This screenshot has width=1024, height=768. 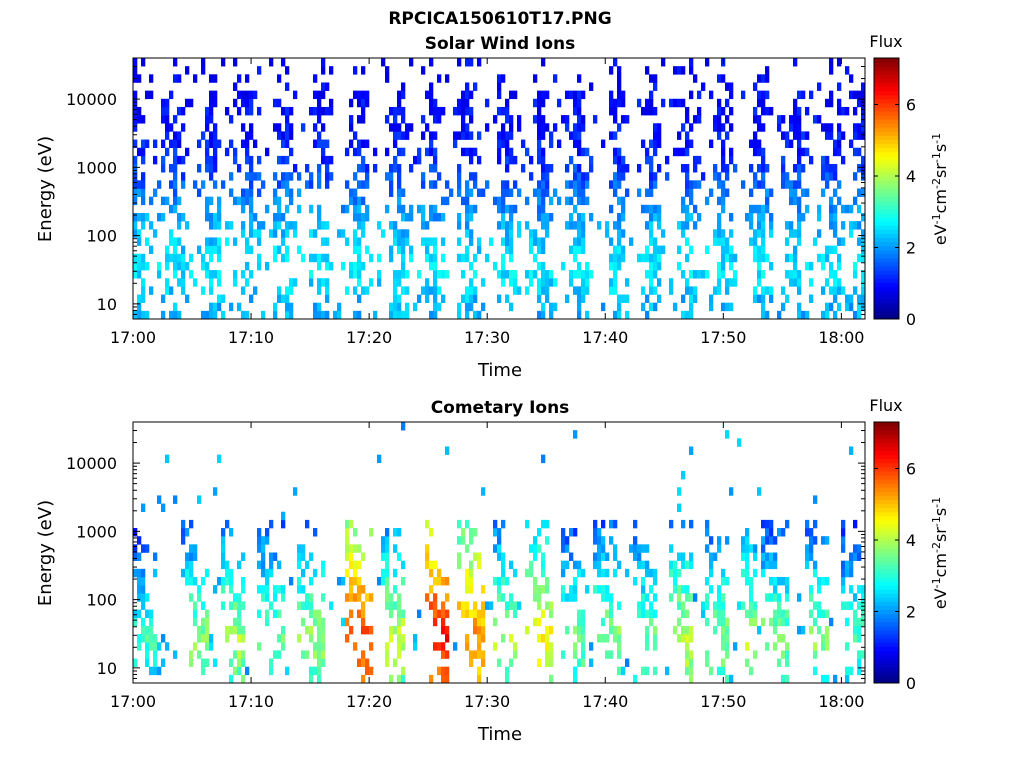 I want to click on y-tick-label: 10000, so click(x=91, y=99).